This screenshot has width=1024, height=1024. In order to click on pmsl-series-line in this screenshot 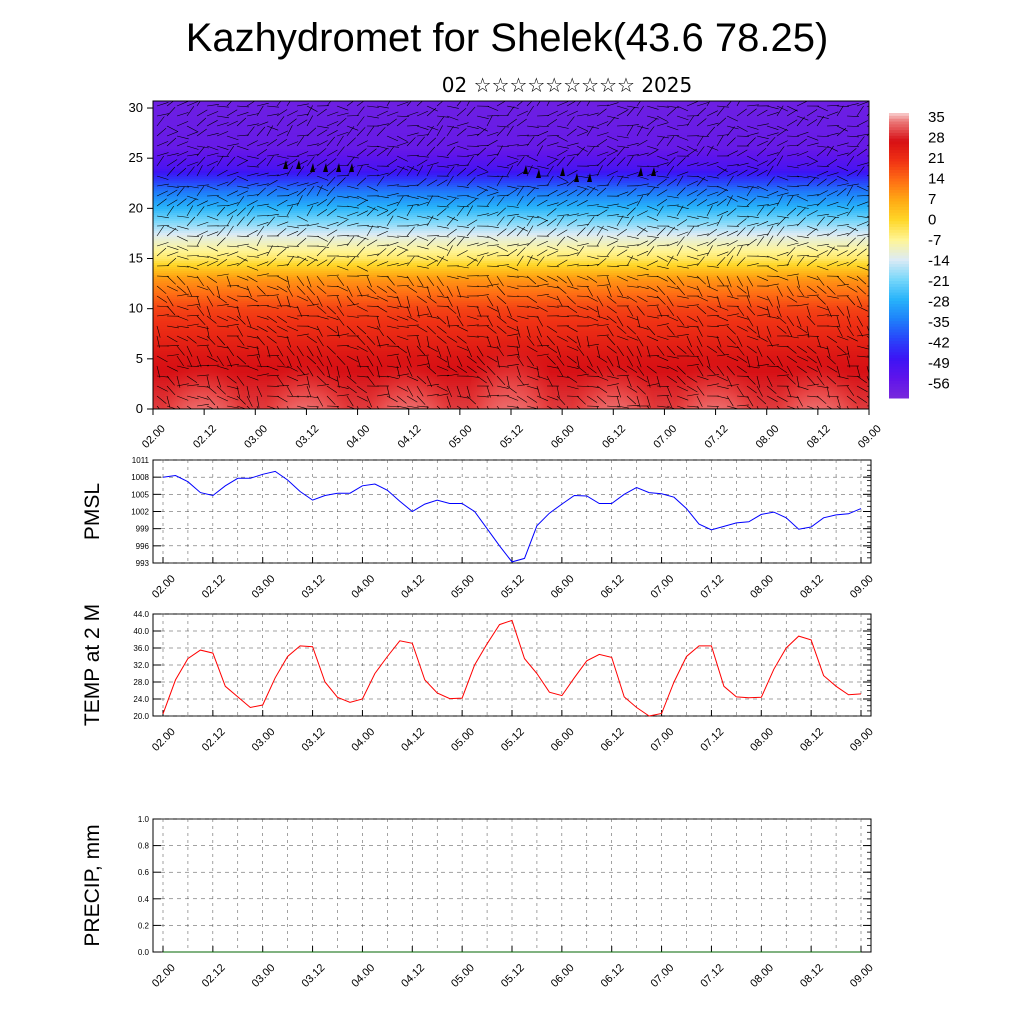, I will do `click(512, 516)`.